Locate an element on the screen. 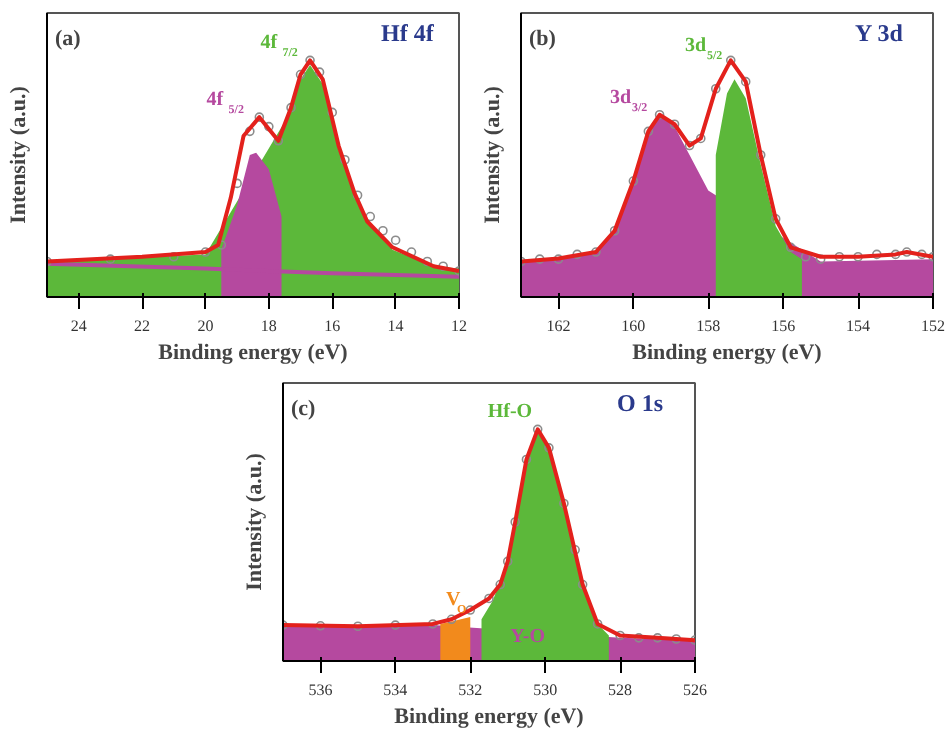  x-tick-label: 156 is located at coordinates (783, 326).